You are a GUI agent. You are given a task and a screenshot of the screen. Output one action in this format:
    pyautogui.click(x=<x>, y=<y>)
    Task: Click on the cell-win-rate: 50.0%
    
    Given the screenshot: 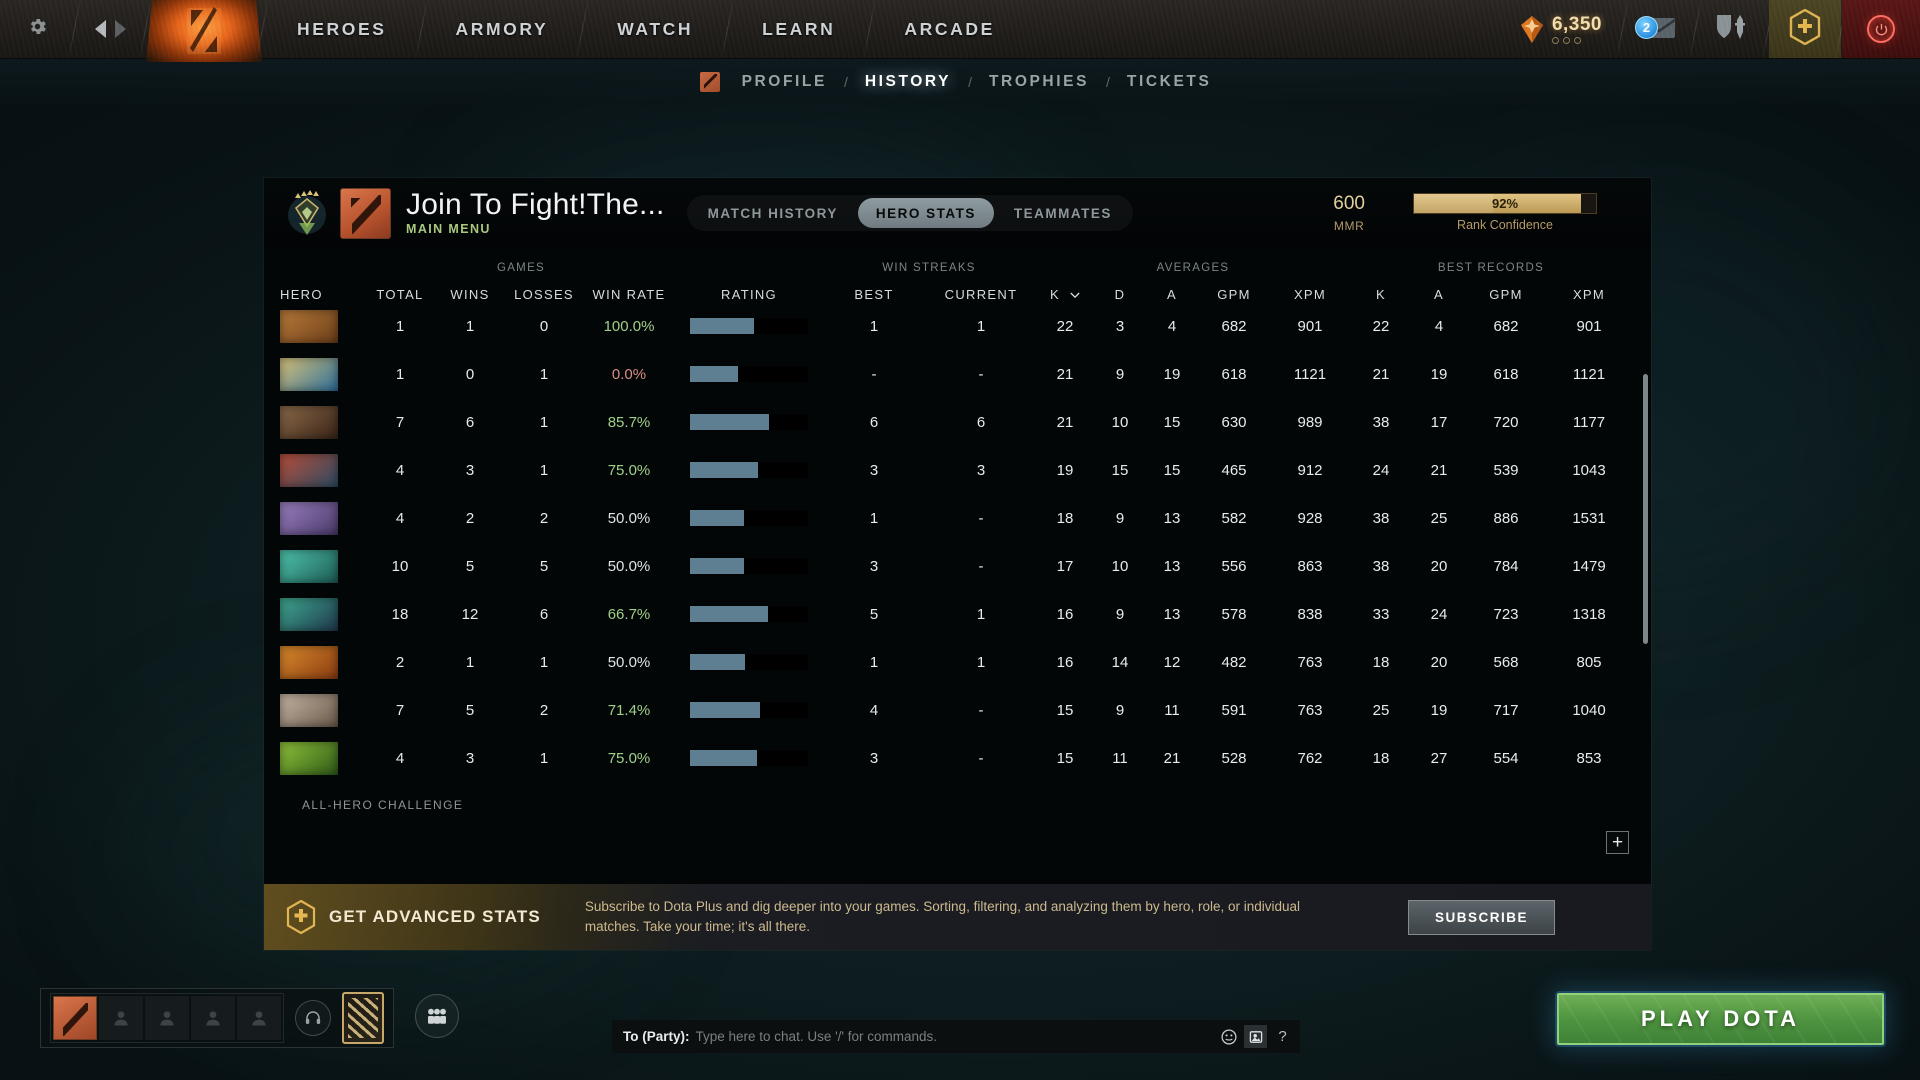 What is the action you would take?
    pyautogui.click(x=629, y=662)
    